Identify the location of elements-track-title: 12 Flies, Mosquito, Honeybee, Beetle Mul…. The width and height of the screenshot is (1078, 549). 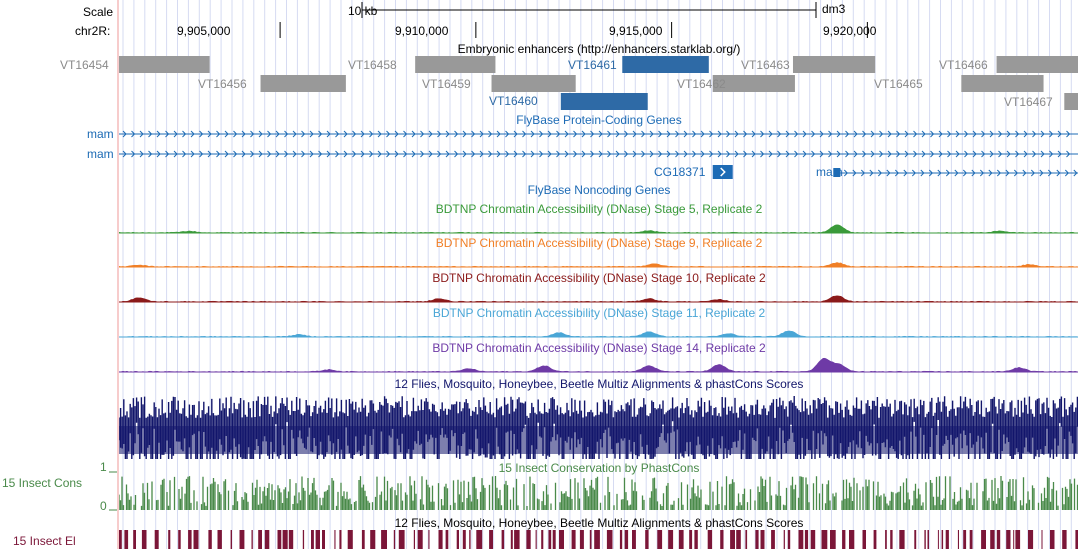
(599, 523).